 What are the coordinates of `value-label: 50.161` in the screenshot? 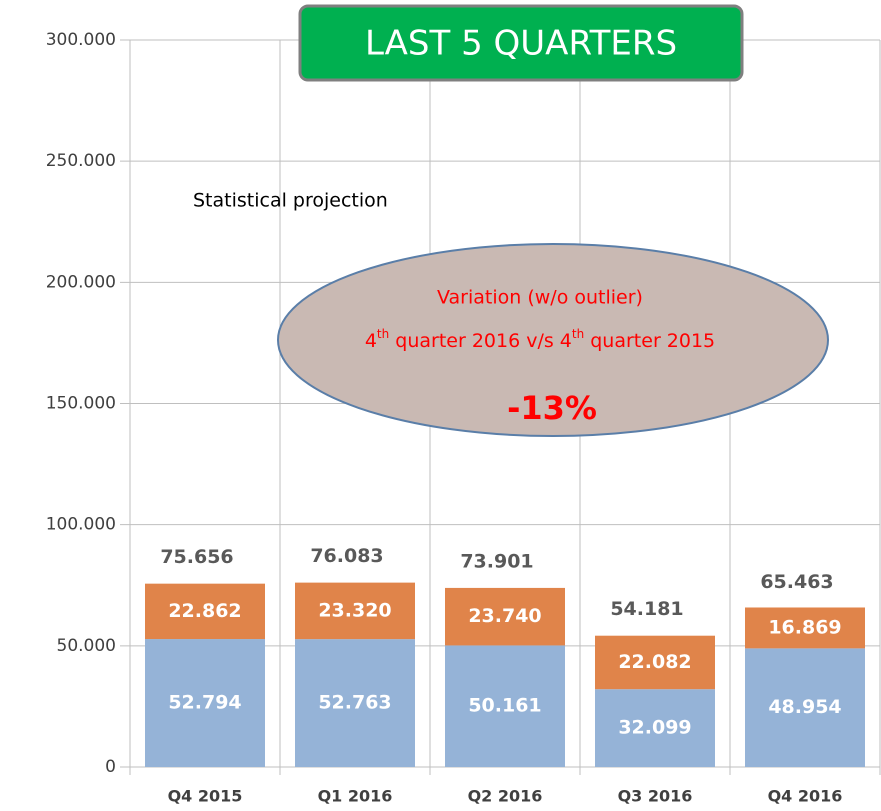 It's located at (504, 706).